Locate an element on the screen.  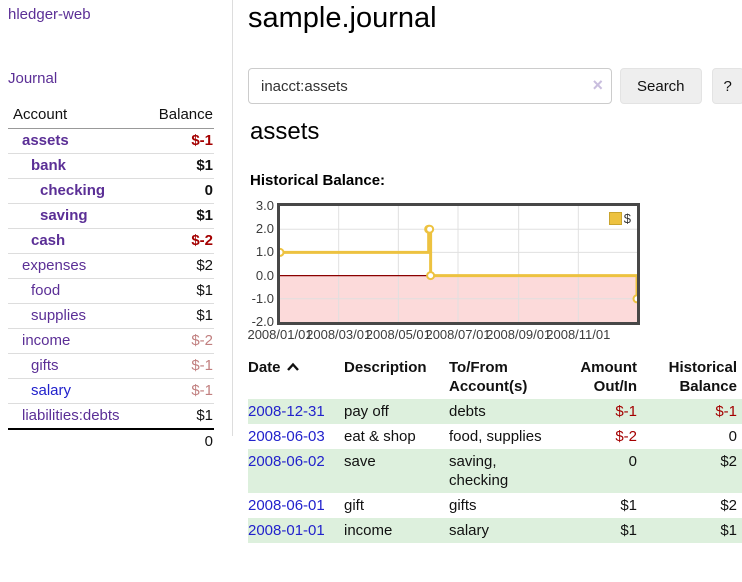
transaction-description: gift is located at coordinates (354, 505).